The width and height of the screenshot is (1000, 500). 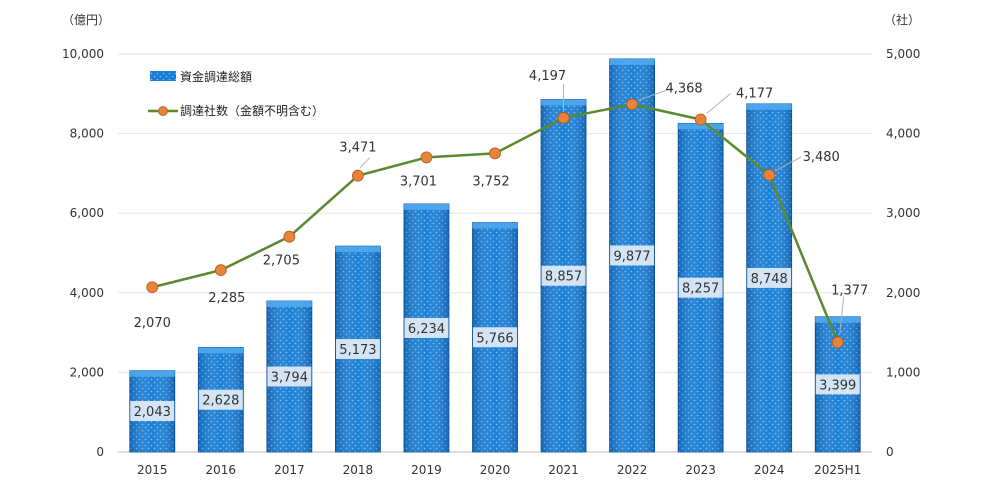 What do you see at coordinates (903, 134) in the screenshot?
I see `right-tick-label: 4,000` at bounding box center [903, 134].